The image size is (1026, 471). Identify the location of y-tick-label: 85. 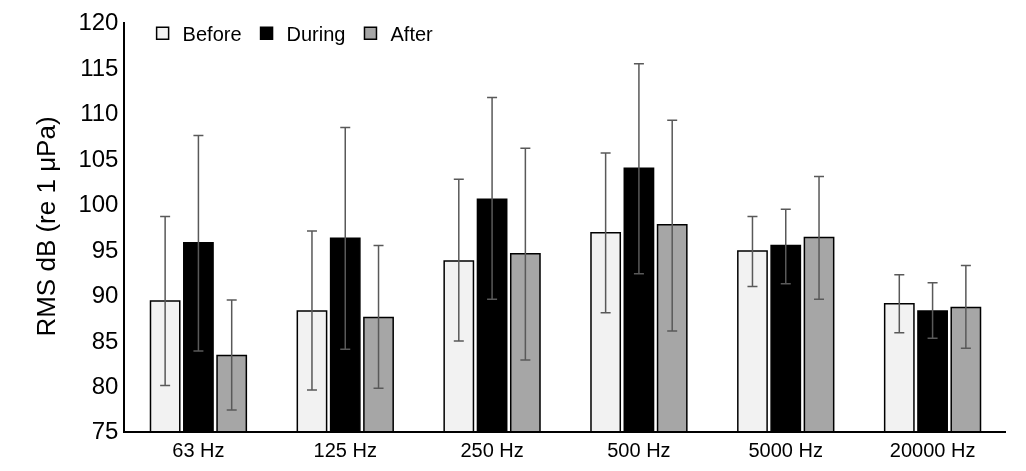
(105, 340).